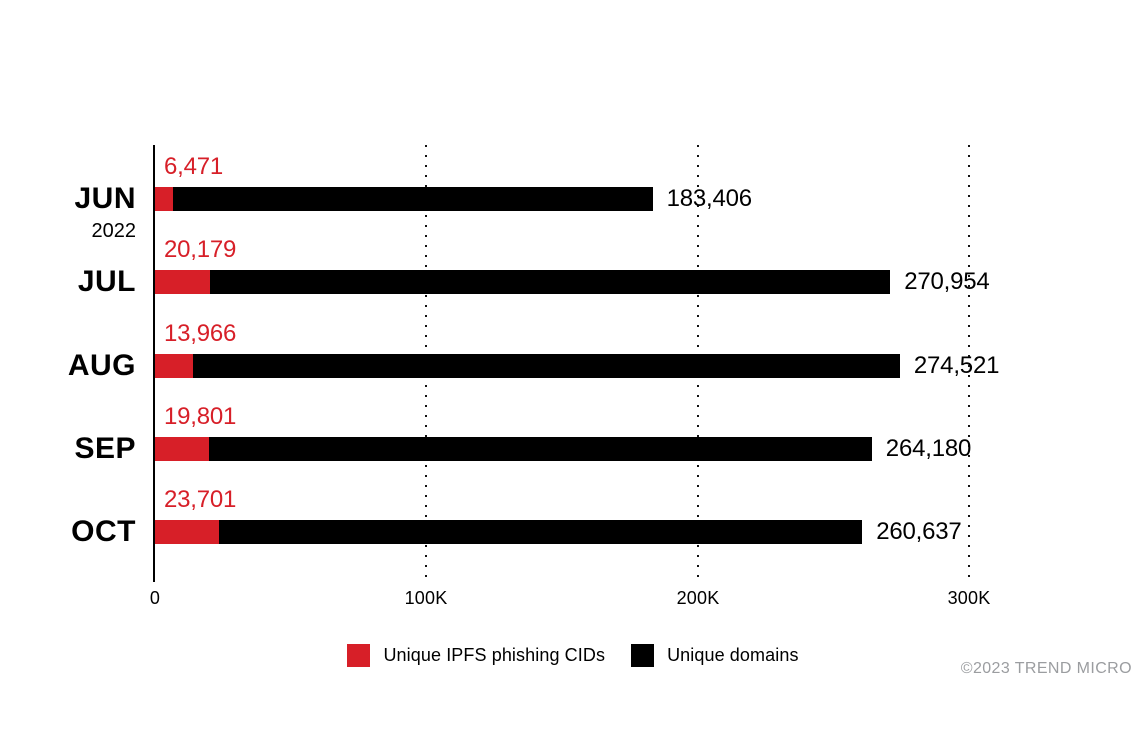 This screenshot has height=730, width=1146. What do you see at coordinates (573, 517) in the screenshot?
I see `bar-row-oct: OCT 23,701 260,637` at bounding box center [573, 517].